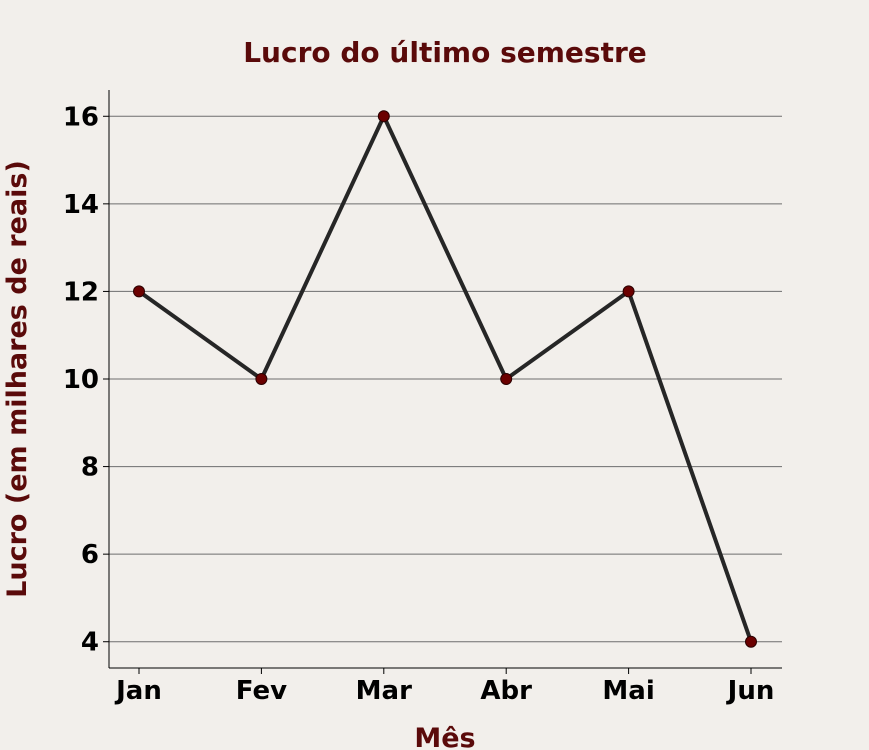 This screenshot has height=750, width=869. I want to click on x-tick-label-mar: Mar, so click(384, 691).